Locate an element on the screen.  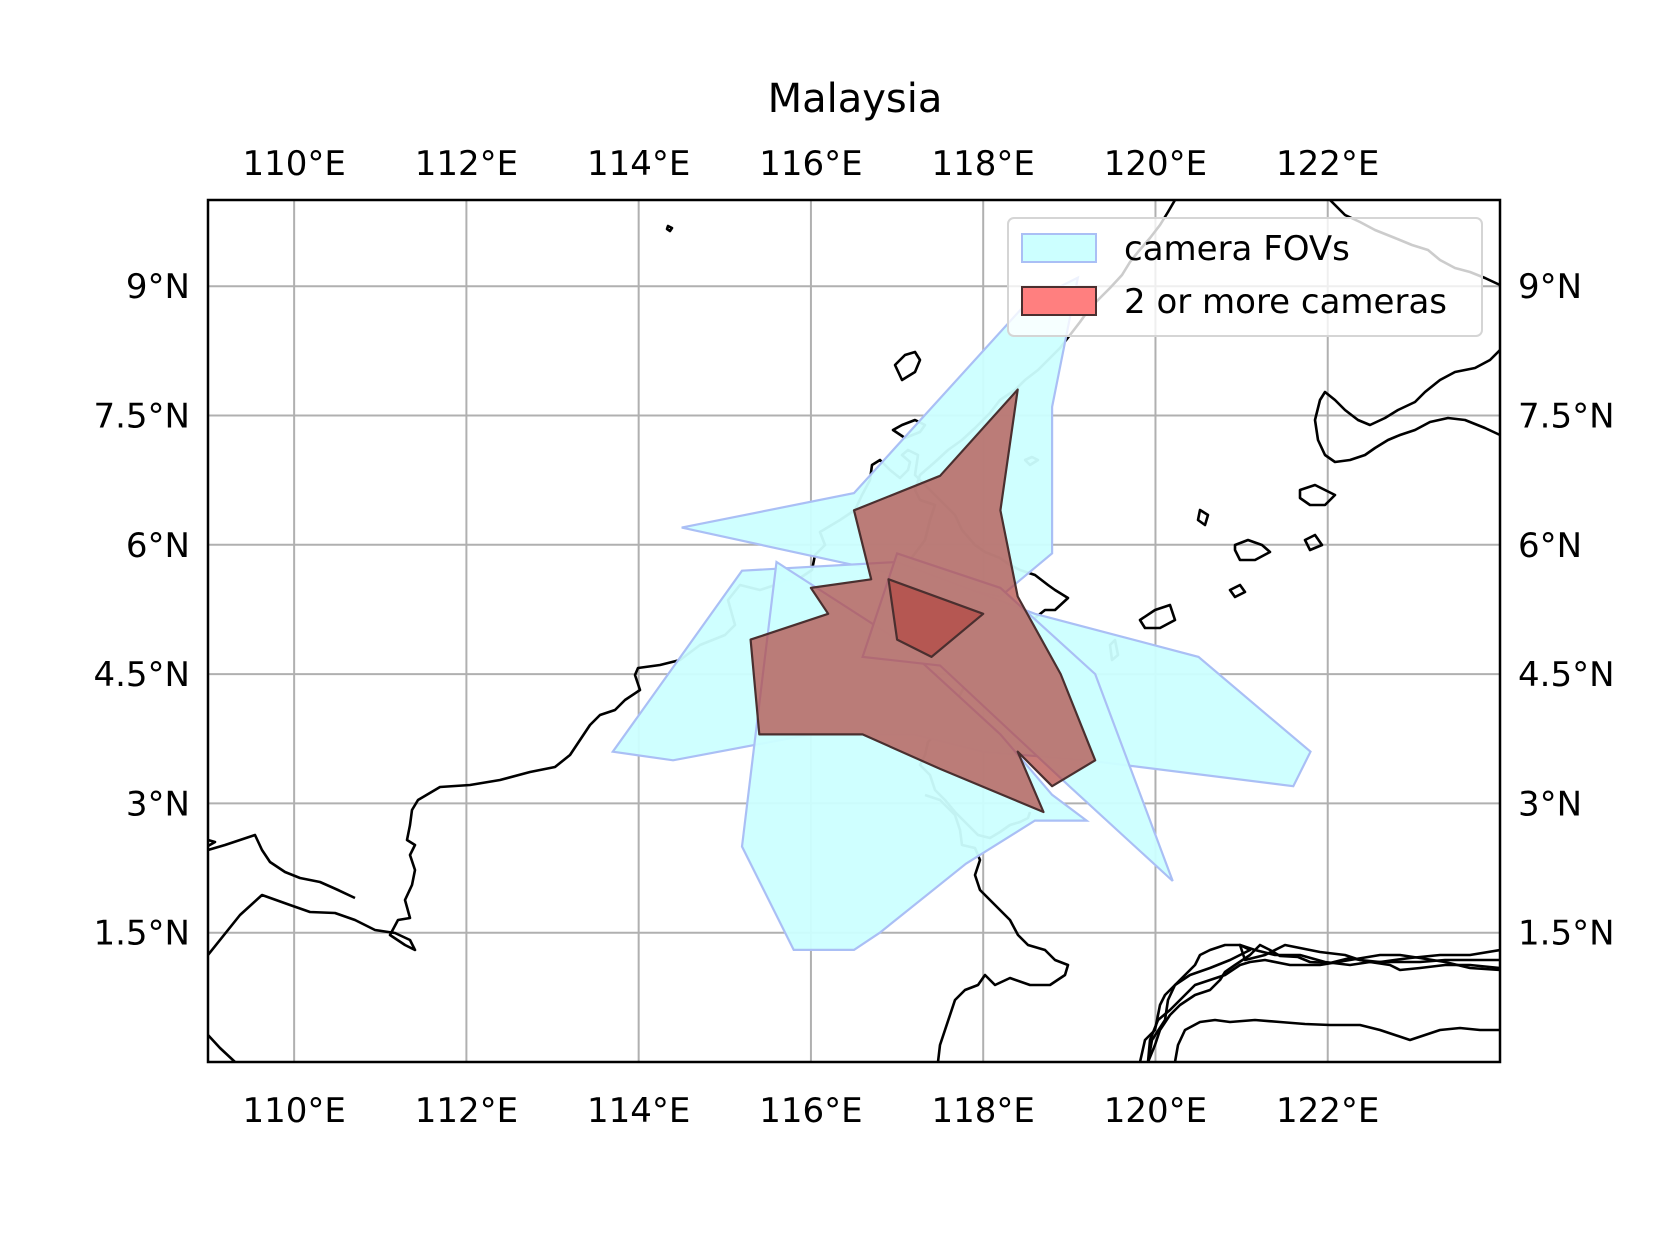
borneo-west-edge is located at coordinates (212, 843).